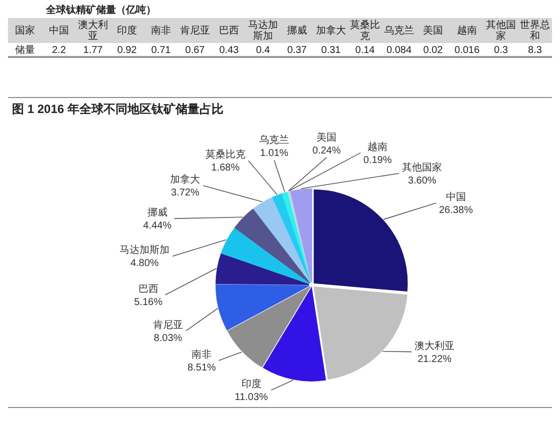 This screenshot has height=421, width=560. What do you see at coordinates (501, 30) in the screenshot?
I see `category-label: 其他国家` at bounding box center [501, 30].